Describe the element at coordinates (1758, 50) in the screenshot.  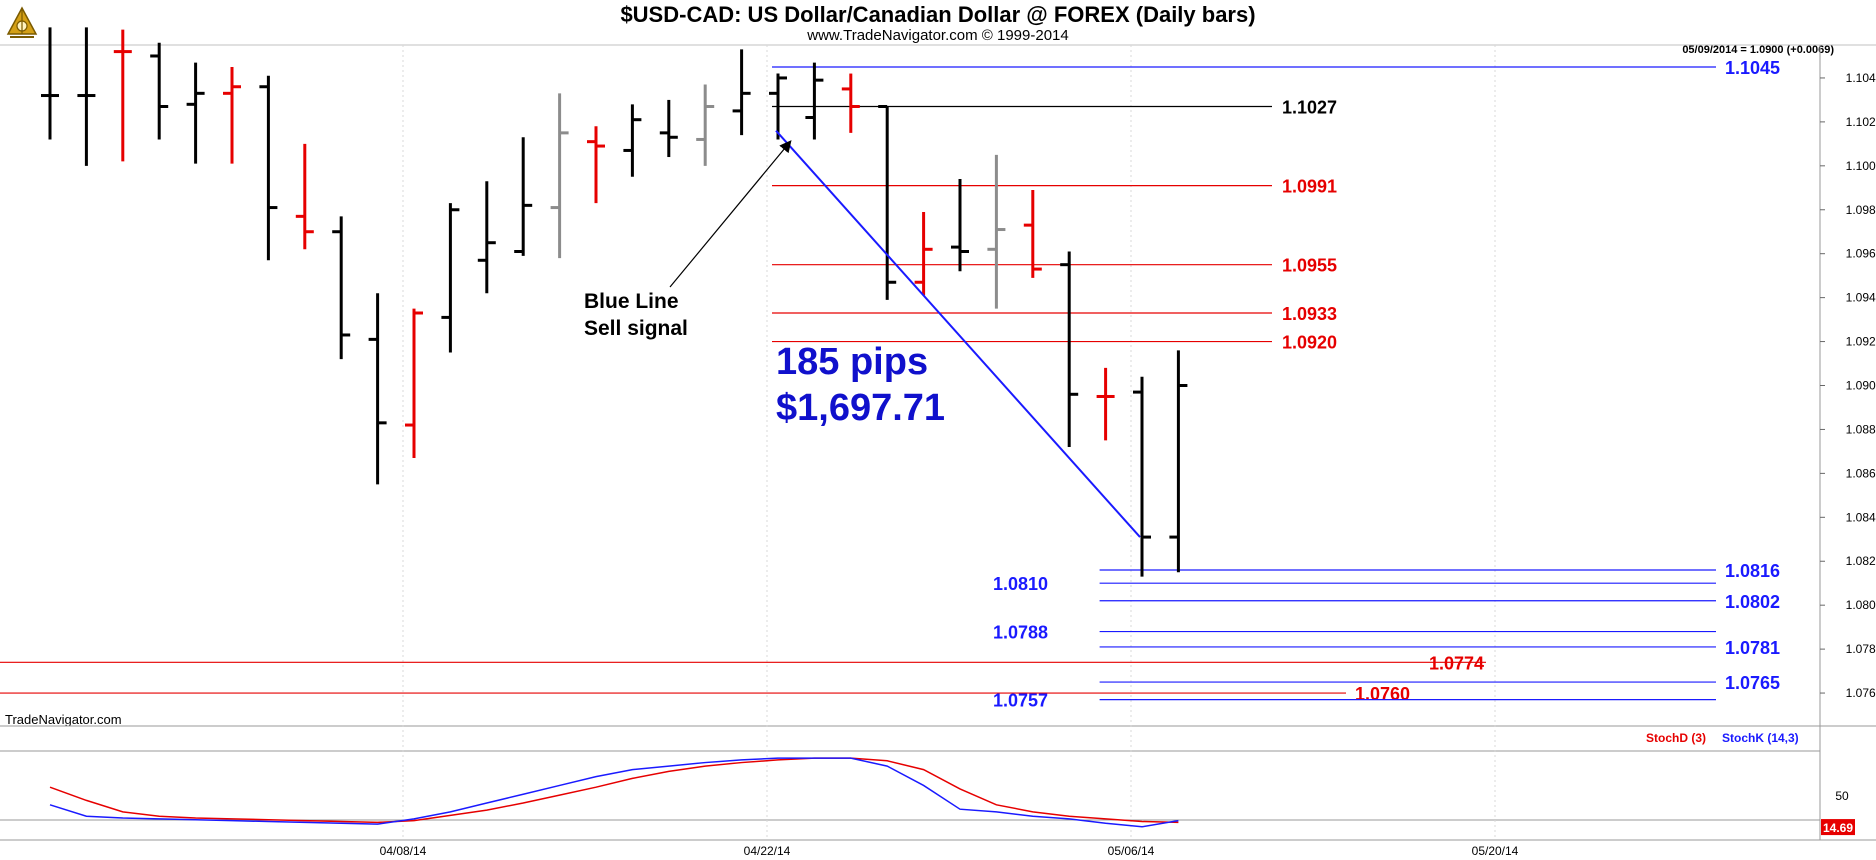
I see `last-bar-readout: 05/09/2014 = 1.0900 (+0.0069)` at that location.